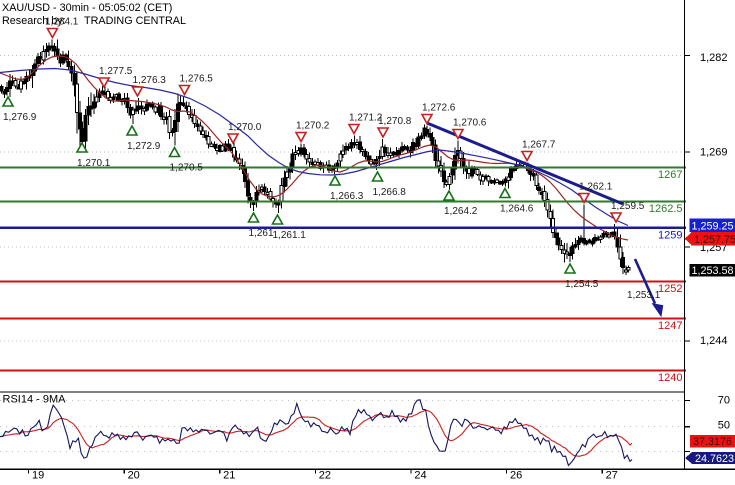  I want to click on svg-text: 50, so click(724, 426).